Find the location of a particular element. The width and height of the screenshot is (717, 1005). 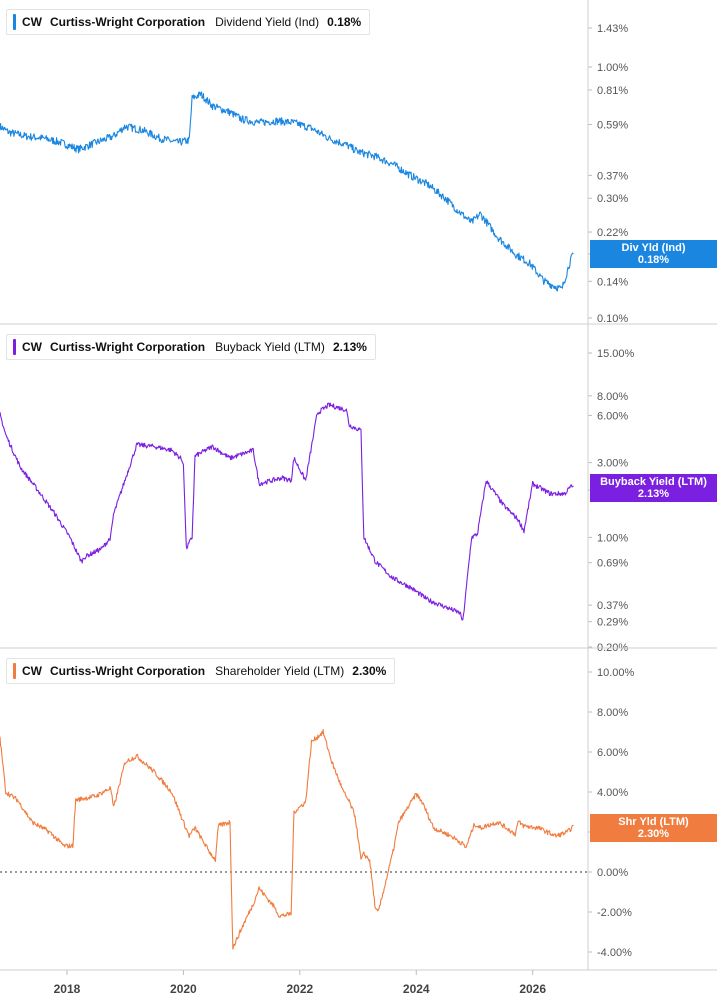

legend-value: 0.18% is located at coordinates (344, 22).